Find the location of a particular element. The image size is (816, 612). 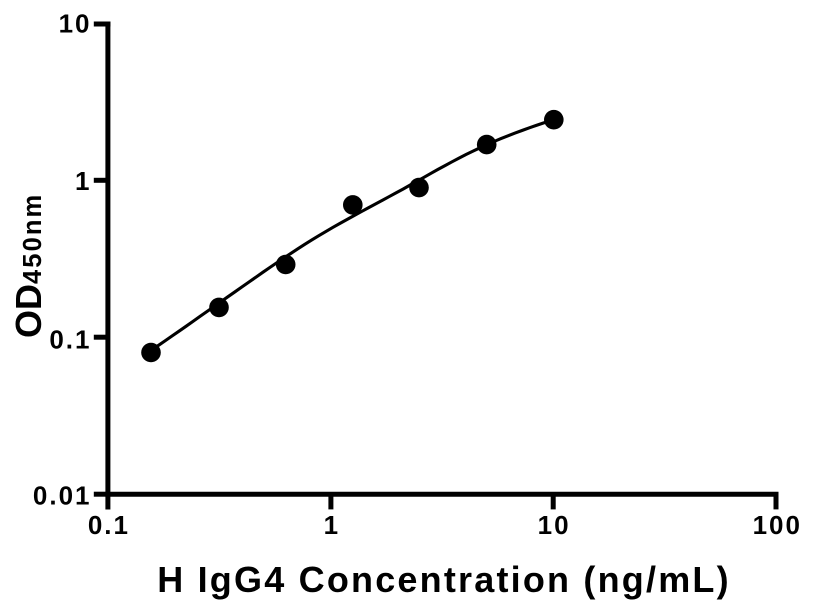

svg-text: 0.01 is located at coordinates (62, 496).